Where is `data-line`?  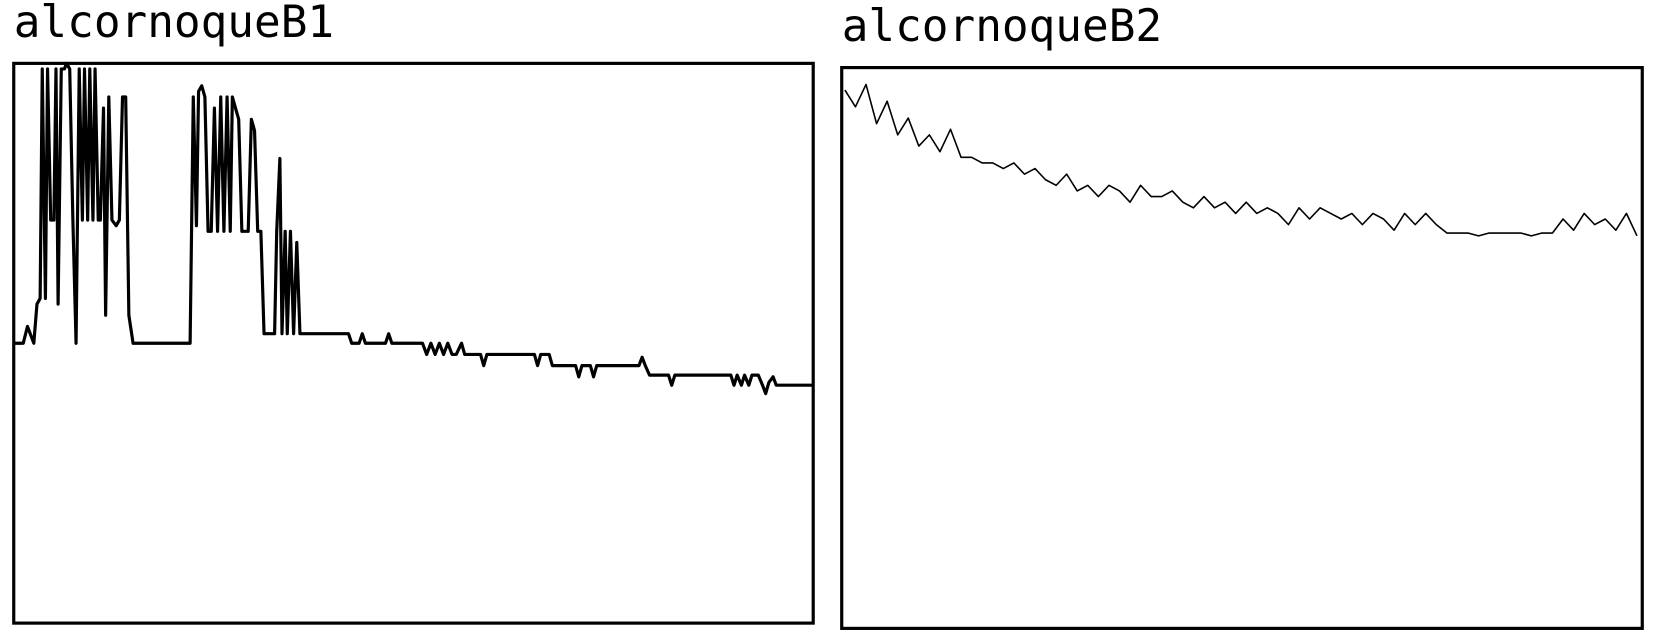 data-line is located at coordinates (1241, 160).